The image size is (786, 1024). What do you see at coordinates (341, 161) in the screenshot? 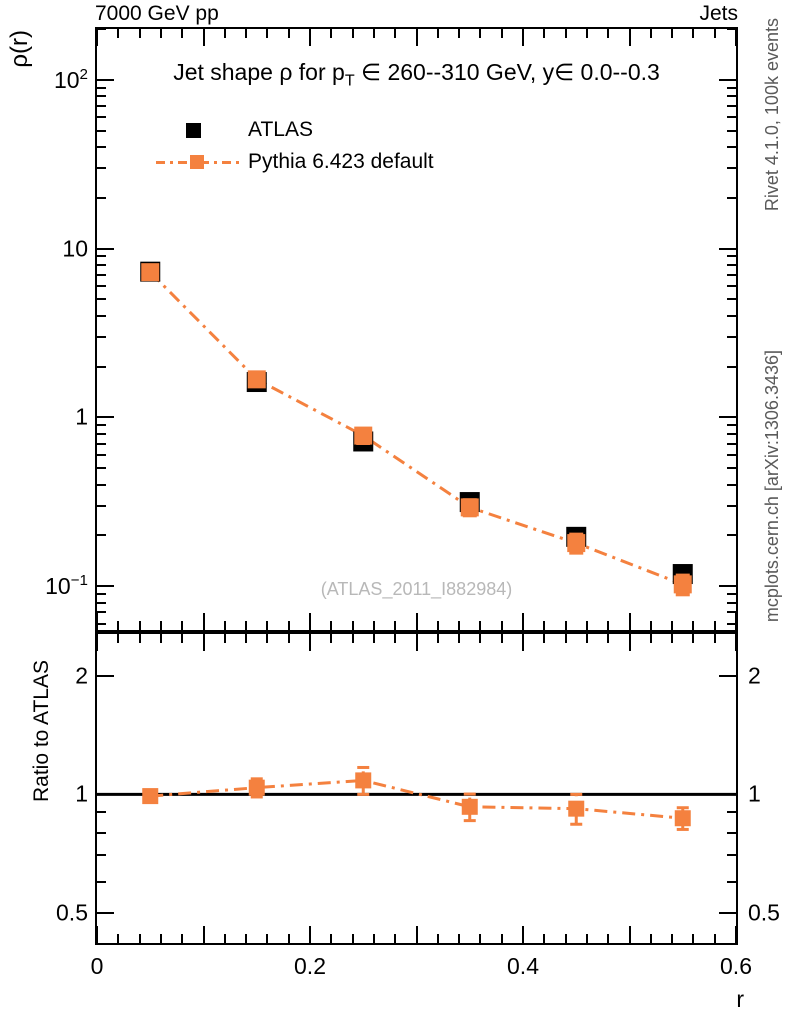
I see `legend-label-pythia: Pythia 6.423 default` at bounding box center [341, 161].